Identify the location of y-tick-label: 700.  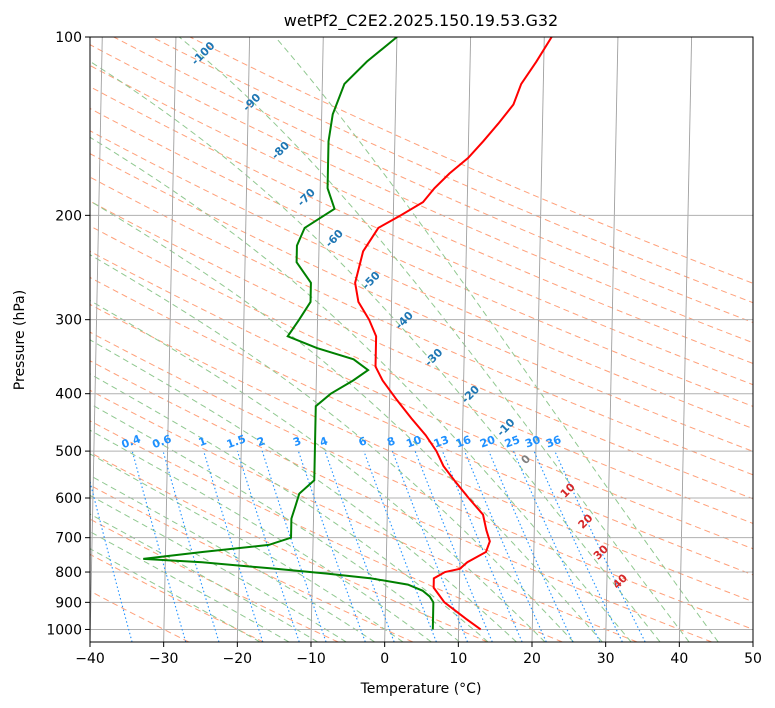
(68, 539).